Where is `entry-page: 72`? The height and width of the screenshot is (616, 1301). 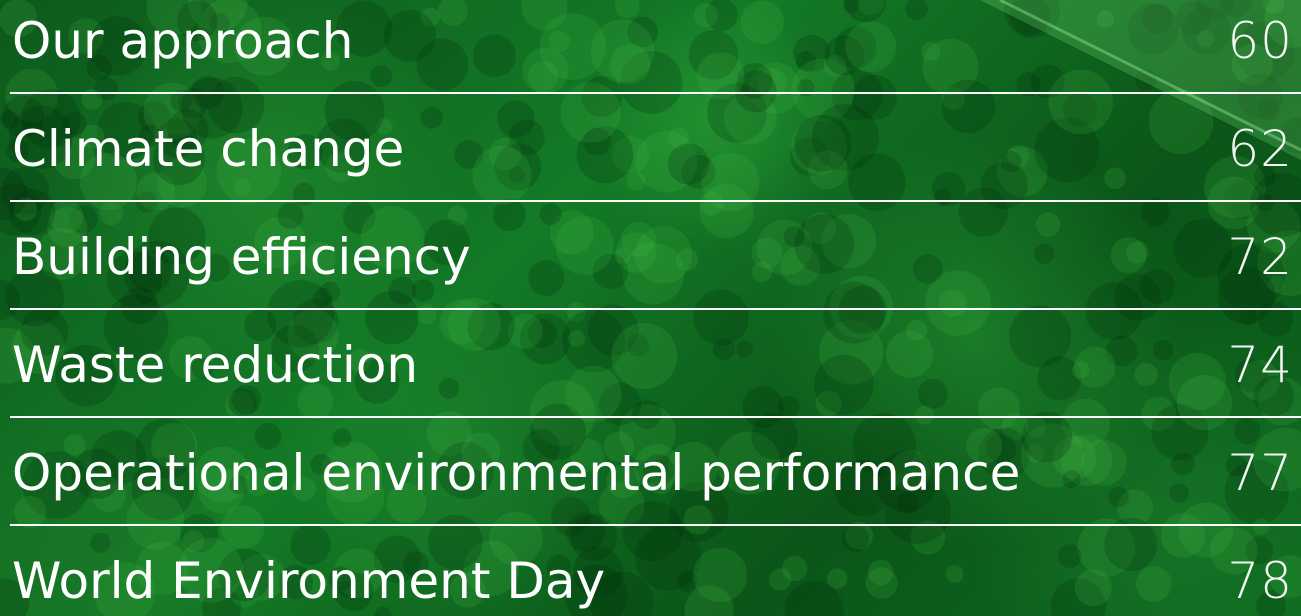 entry-page: 72 is located at coordinates (1260, 257).